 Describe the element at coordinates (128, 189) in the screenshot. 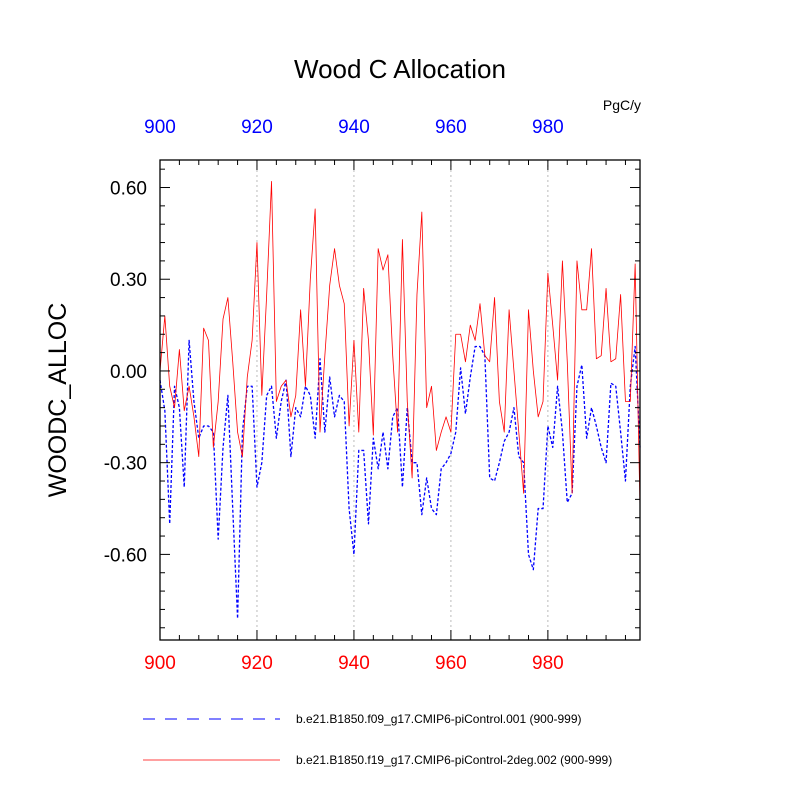

I see `y-tick-label-0: 0.60` at that location.